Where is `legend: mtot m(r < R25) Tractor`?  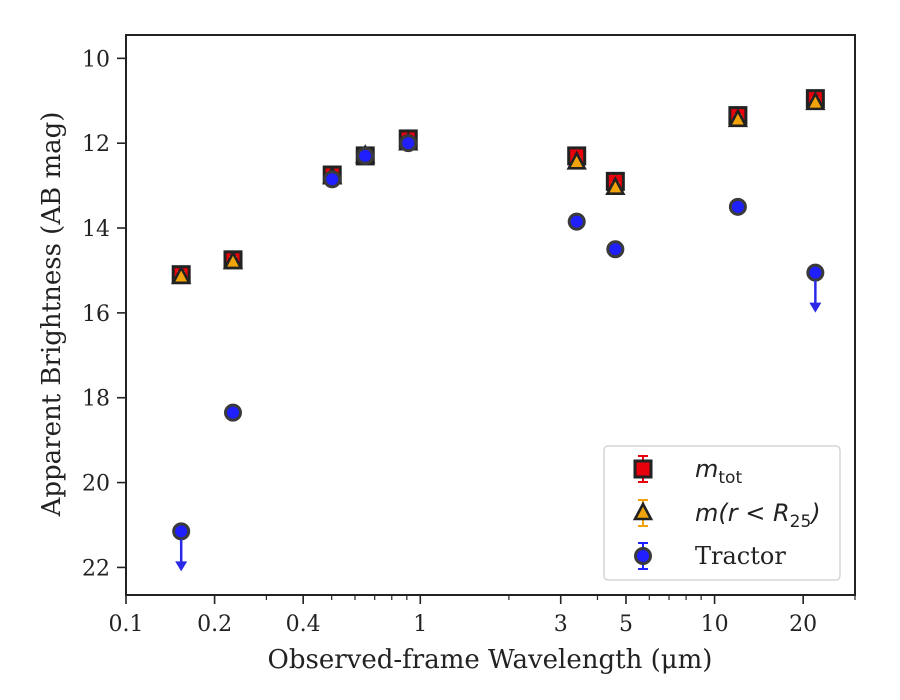
legend: mtot m(r < R25) Tractor is located at coordinates (722, 513).